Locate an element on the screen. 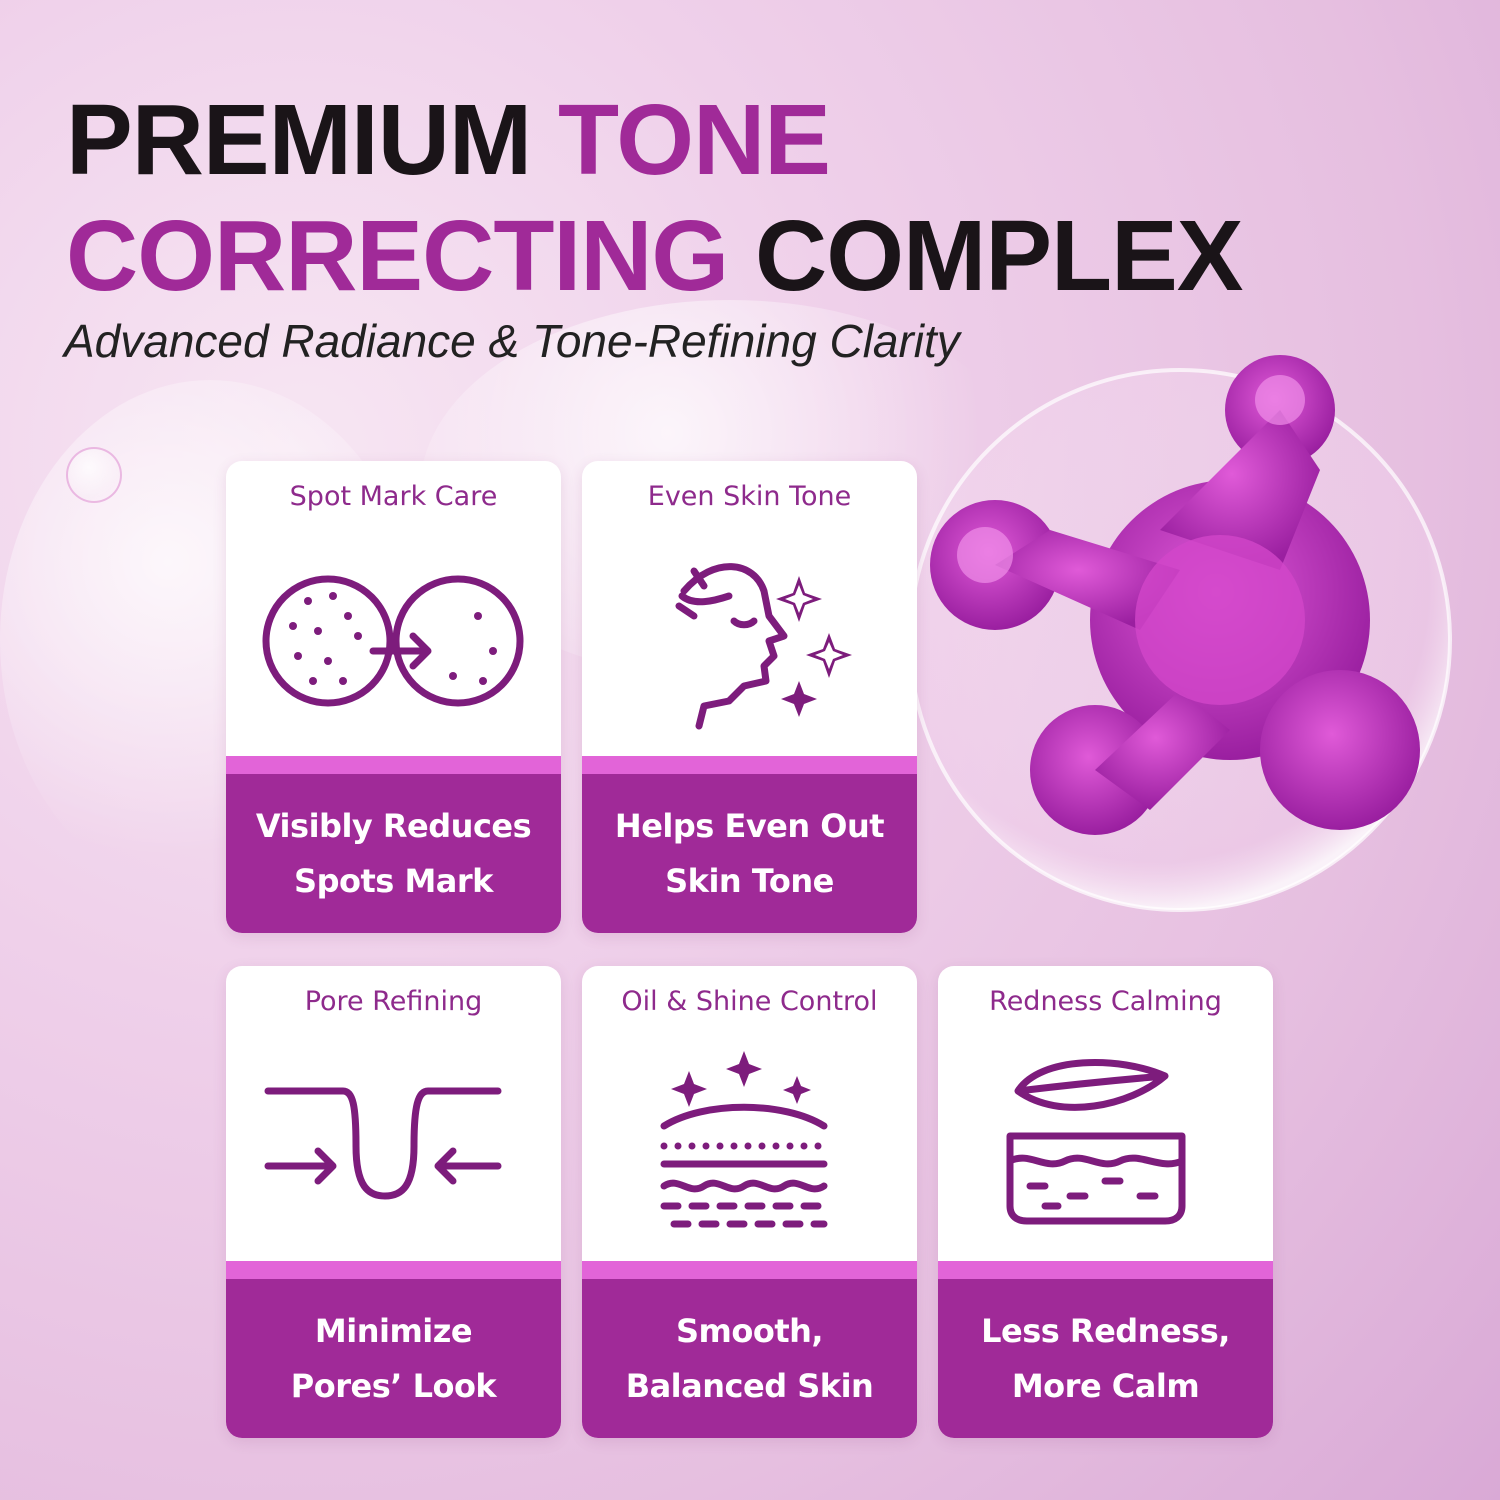  feature-card-redness-calming: Redness Calming Less Redness, More Calm is located at coordinates (1105, 1202).